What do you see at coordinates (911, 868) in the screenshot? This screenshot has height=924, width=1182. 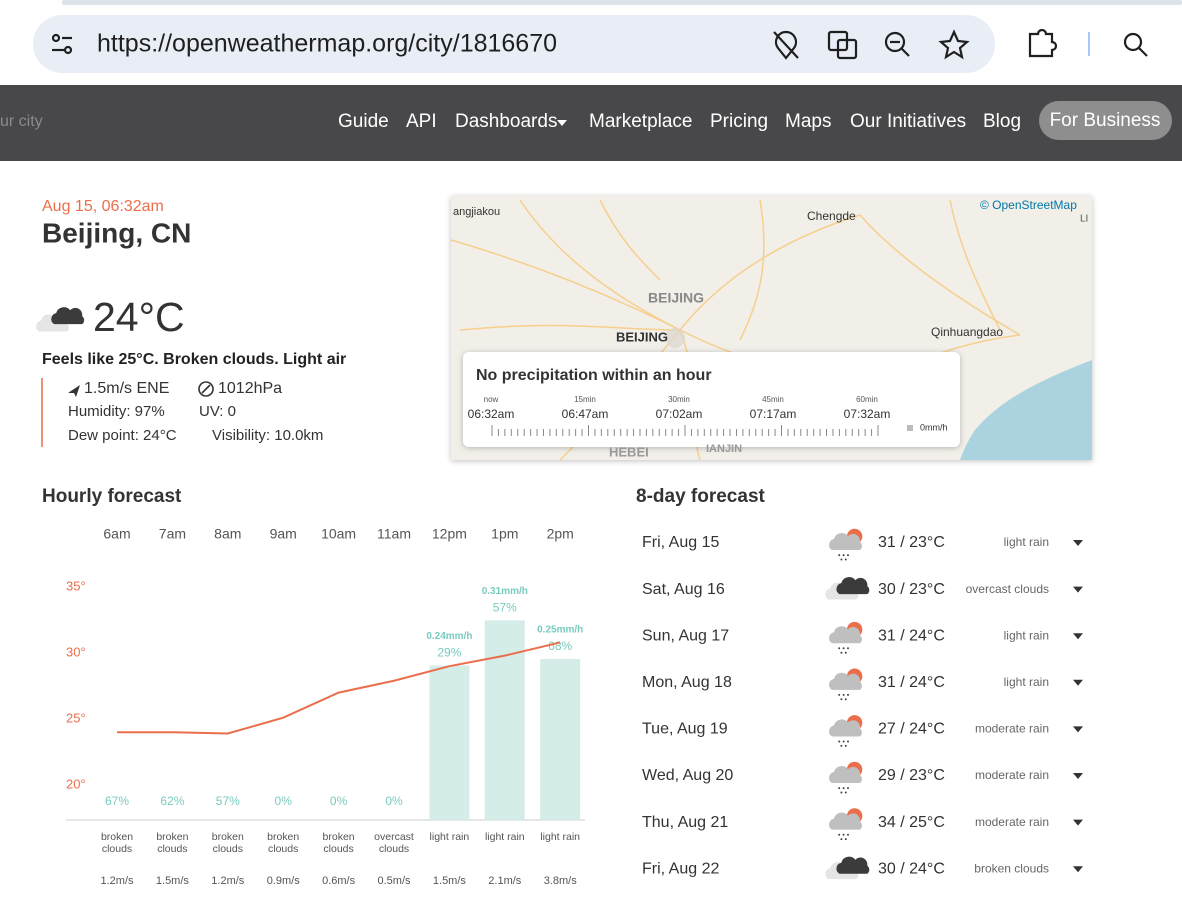 I see `day-temps: 30 / 24°C` at bounding box center [911, 868].